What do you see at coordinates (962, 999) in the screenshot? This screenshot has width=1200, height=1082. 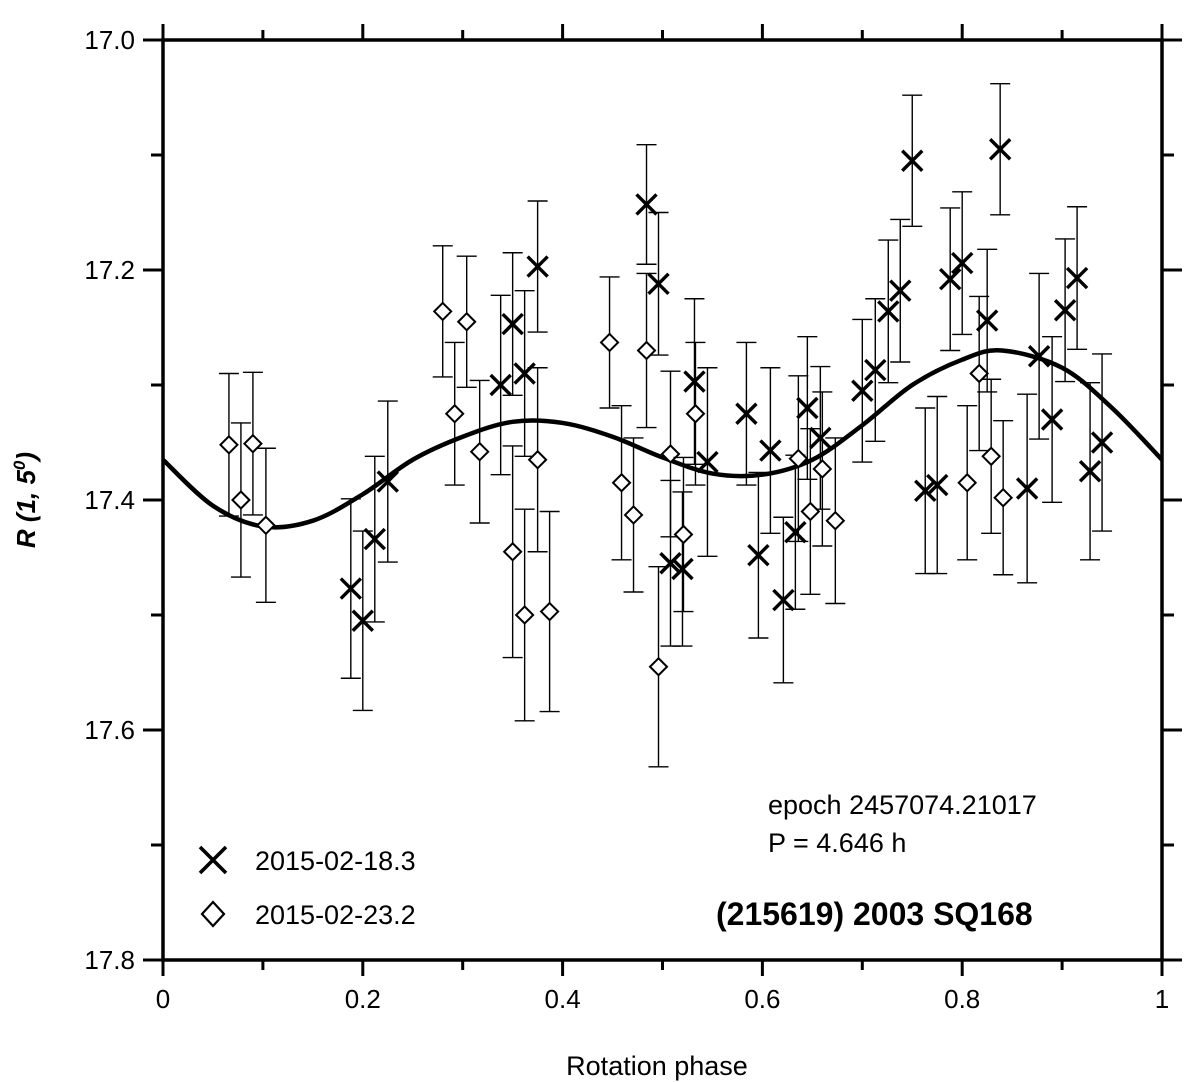 I see `x-tick-label: 0.8` at bounding box center [962, 999].